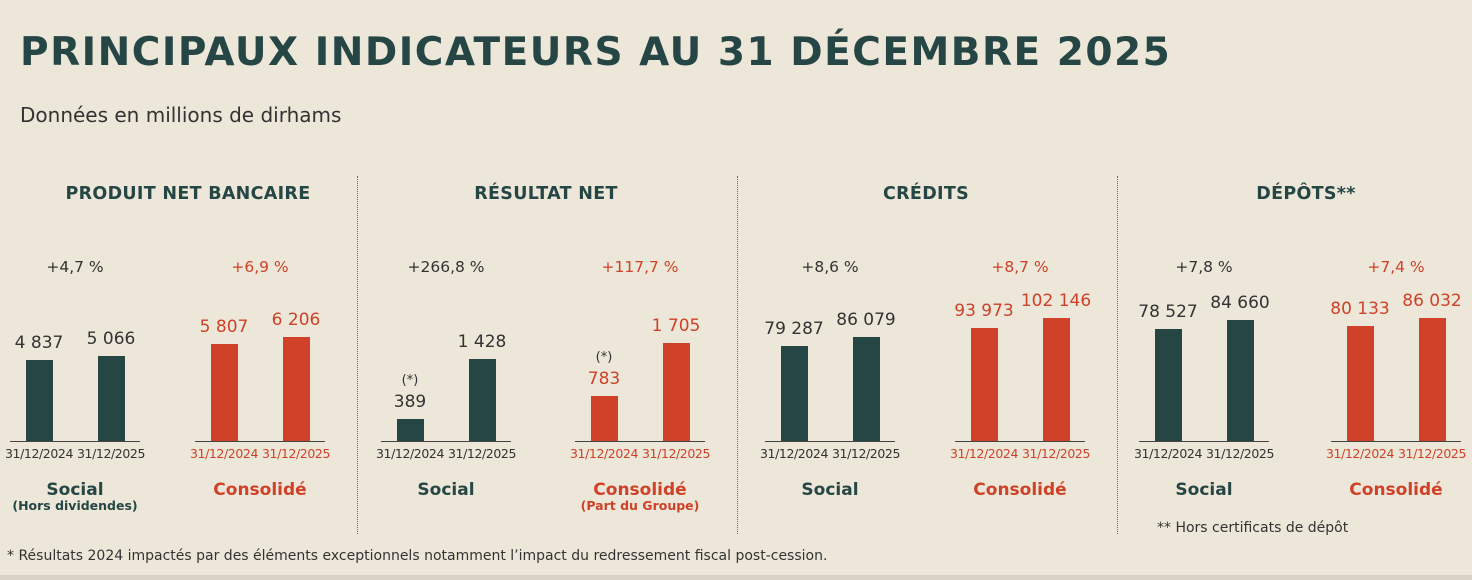 The image size is (1472, 580). Describe the element at coordinates (75, 267) in the screenshot. I see `growth-label: +4,7 %` at that location.